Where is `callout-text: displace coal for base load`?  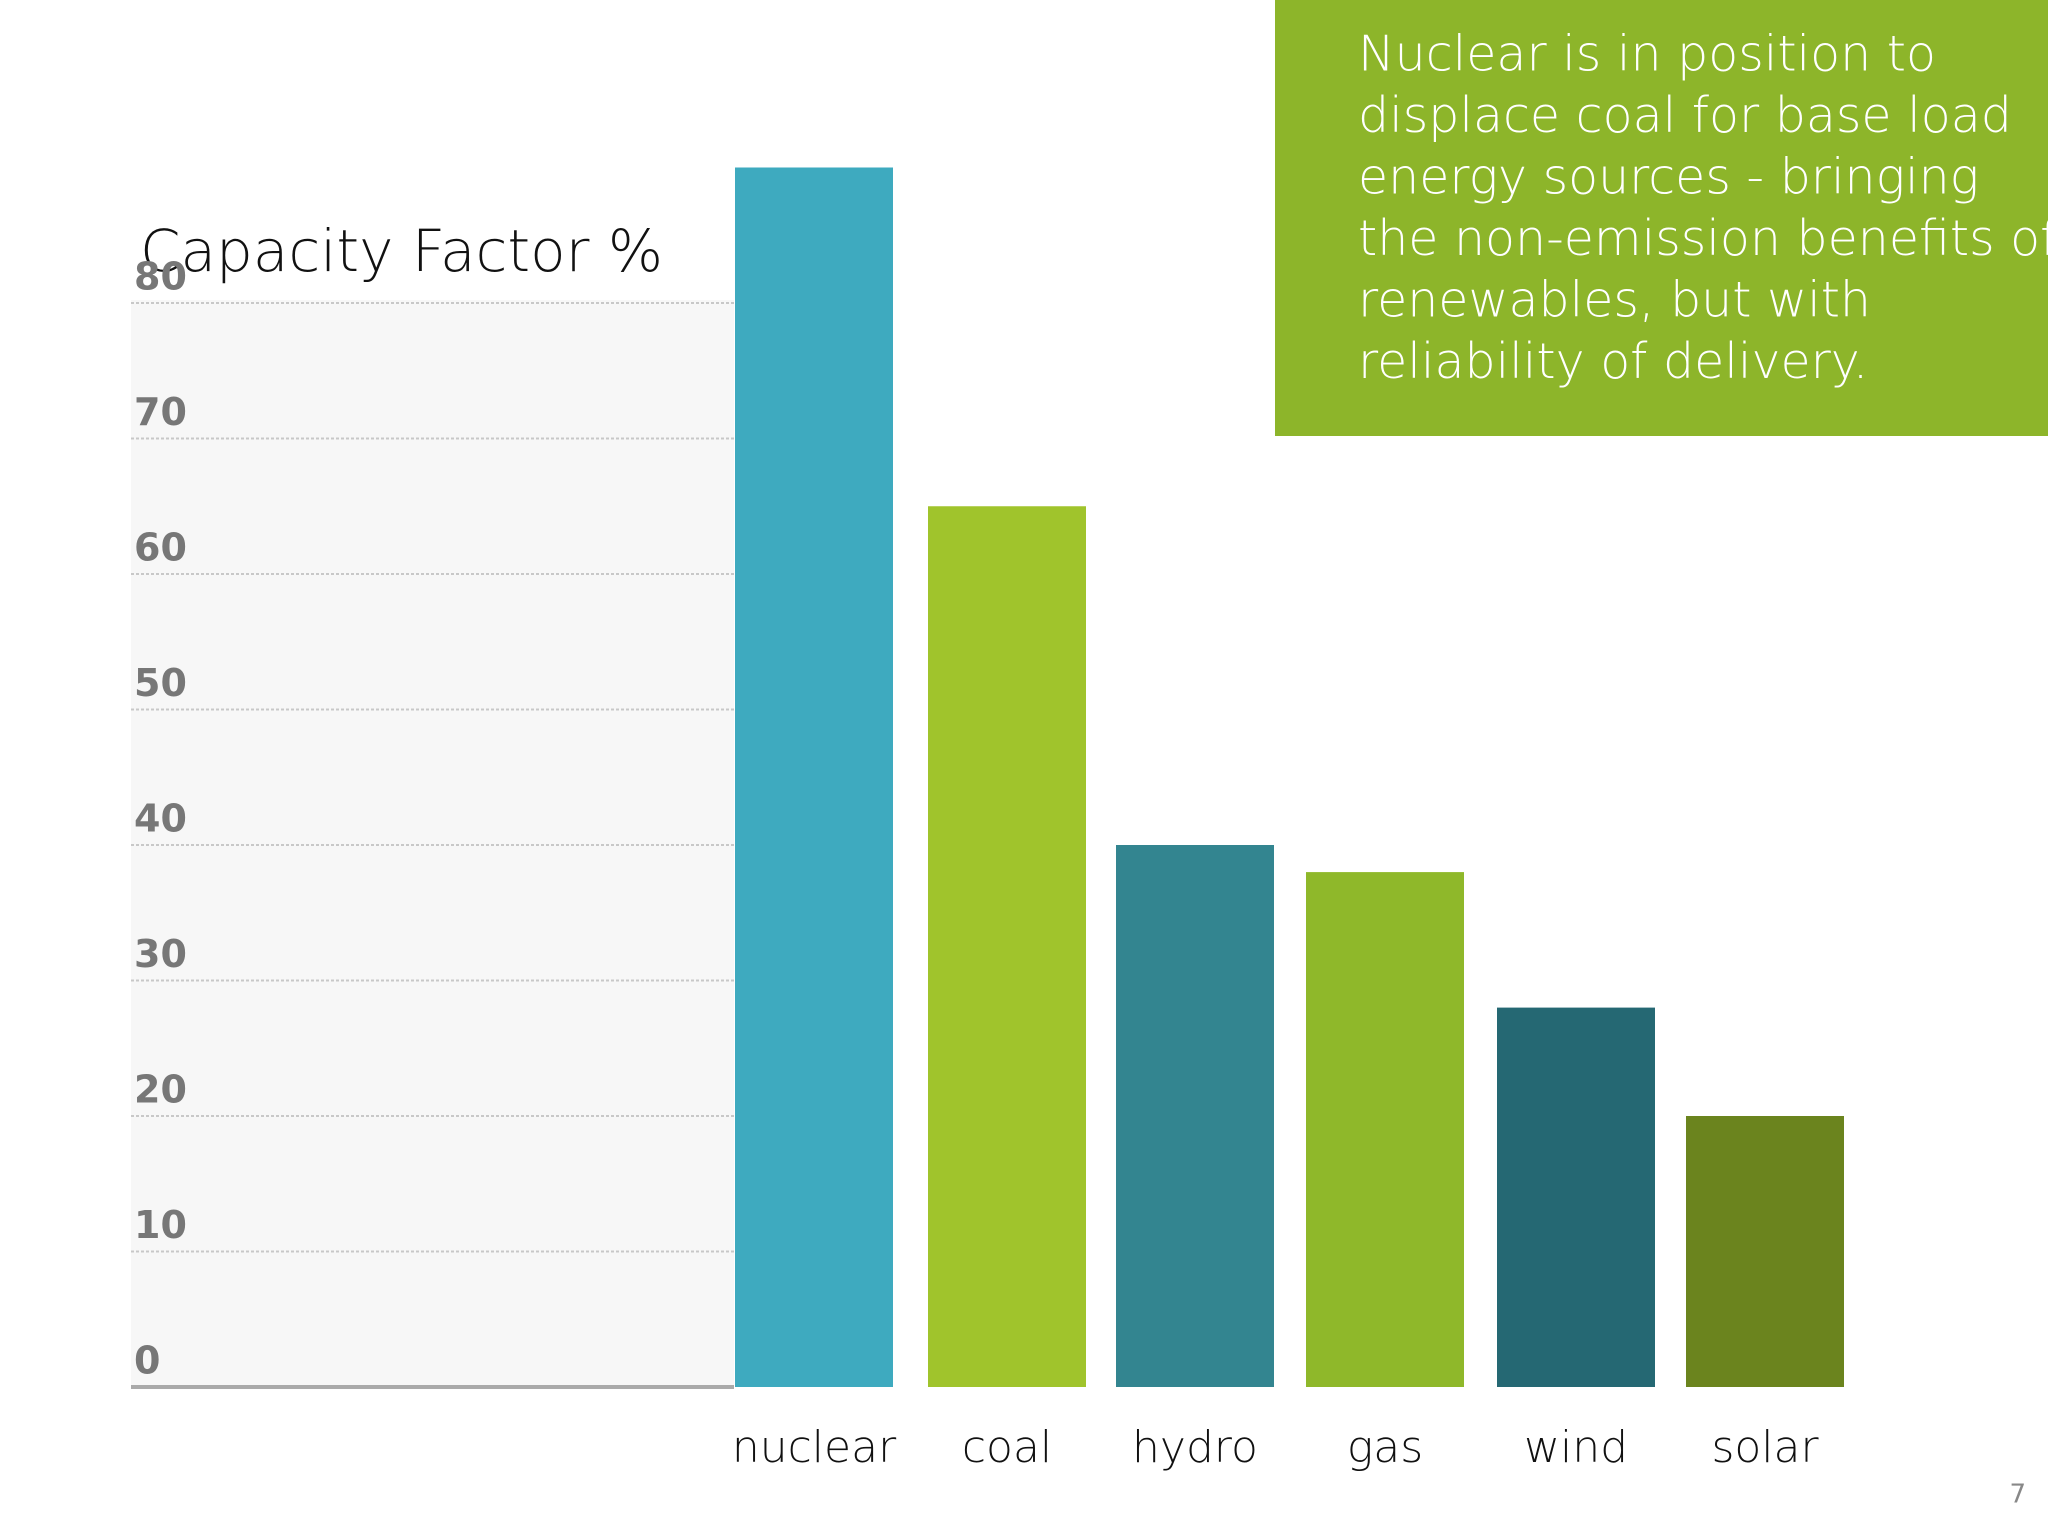
callout-text: displace coal for base load is located at coordinates (1685, 115).